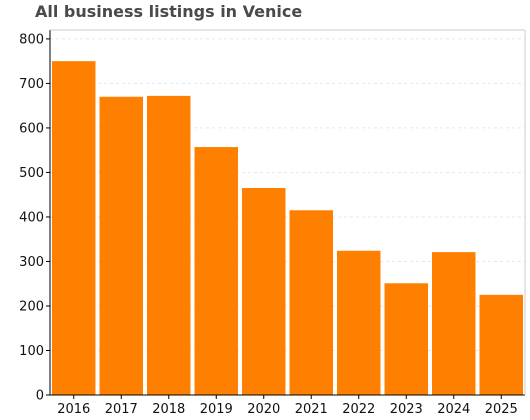 The width and height of the screenshot is (530, 420). I want to click on x-tick-label: 2023, so click(406, 409).